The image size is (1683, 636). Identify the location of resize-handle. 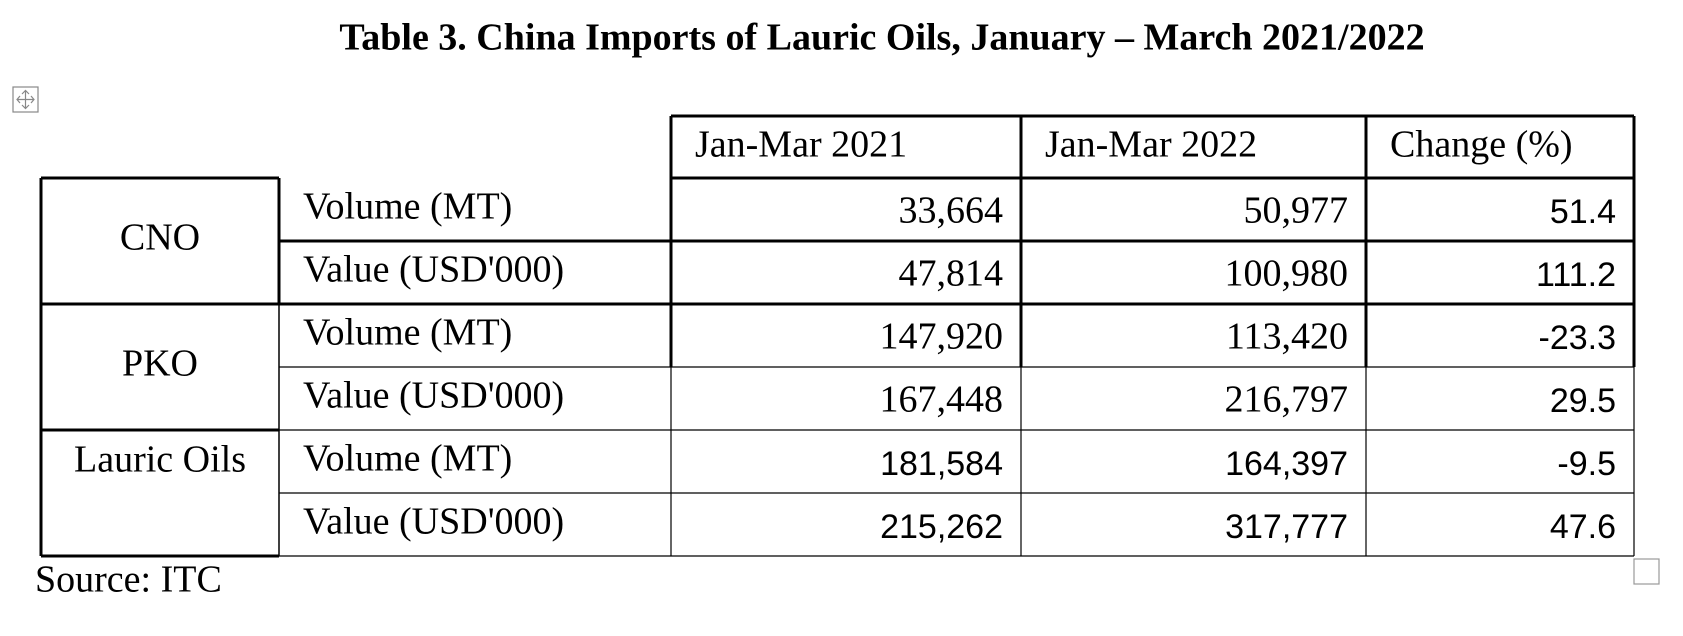
(1646, 571).